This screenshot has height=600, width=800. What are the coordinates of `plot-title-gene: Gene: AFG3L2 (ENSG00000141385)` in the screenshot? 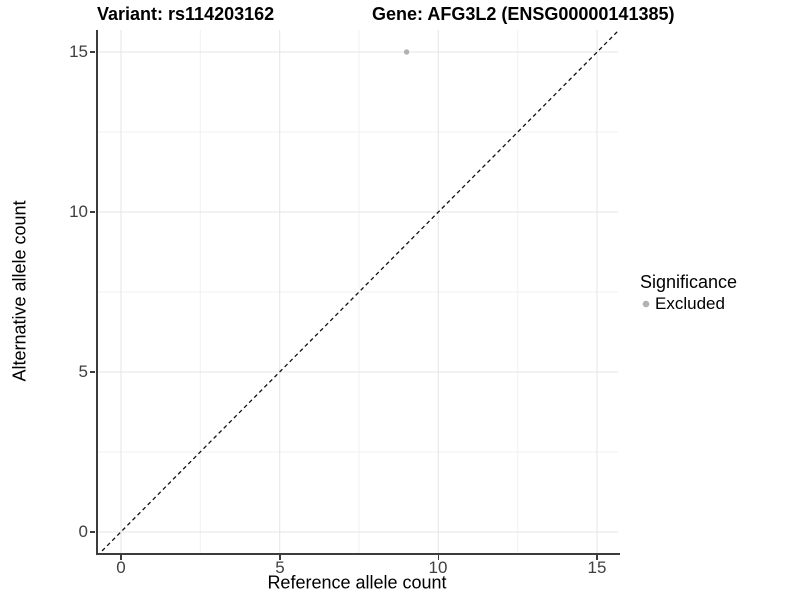 It's located at (523, 14).